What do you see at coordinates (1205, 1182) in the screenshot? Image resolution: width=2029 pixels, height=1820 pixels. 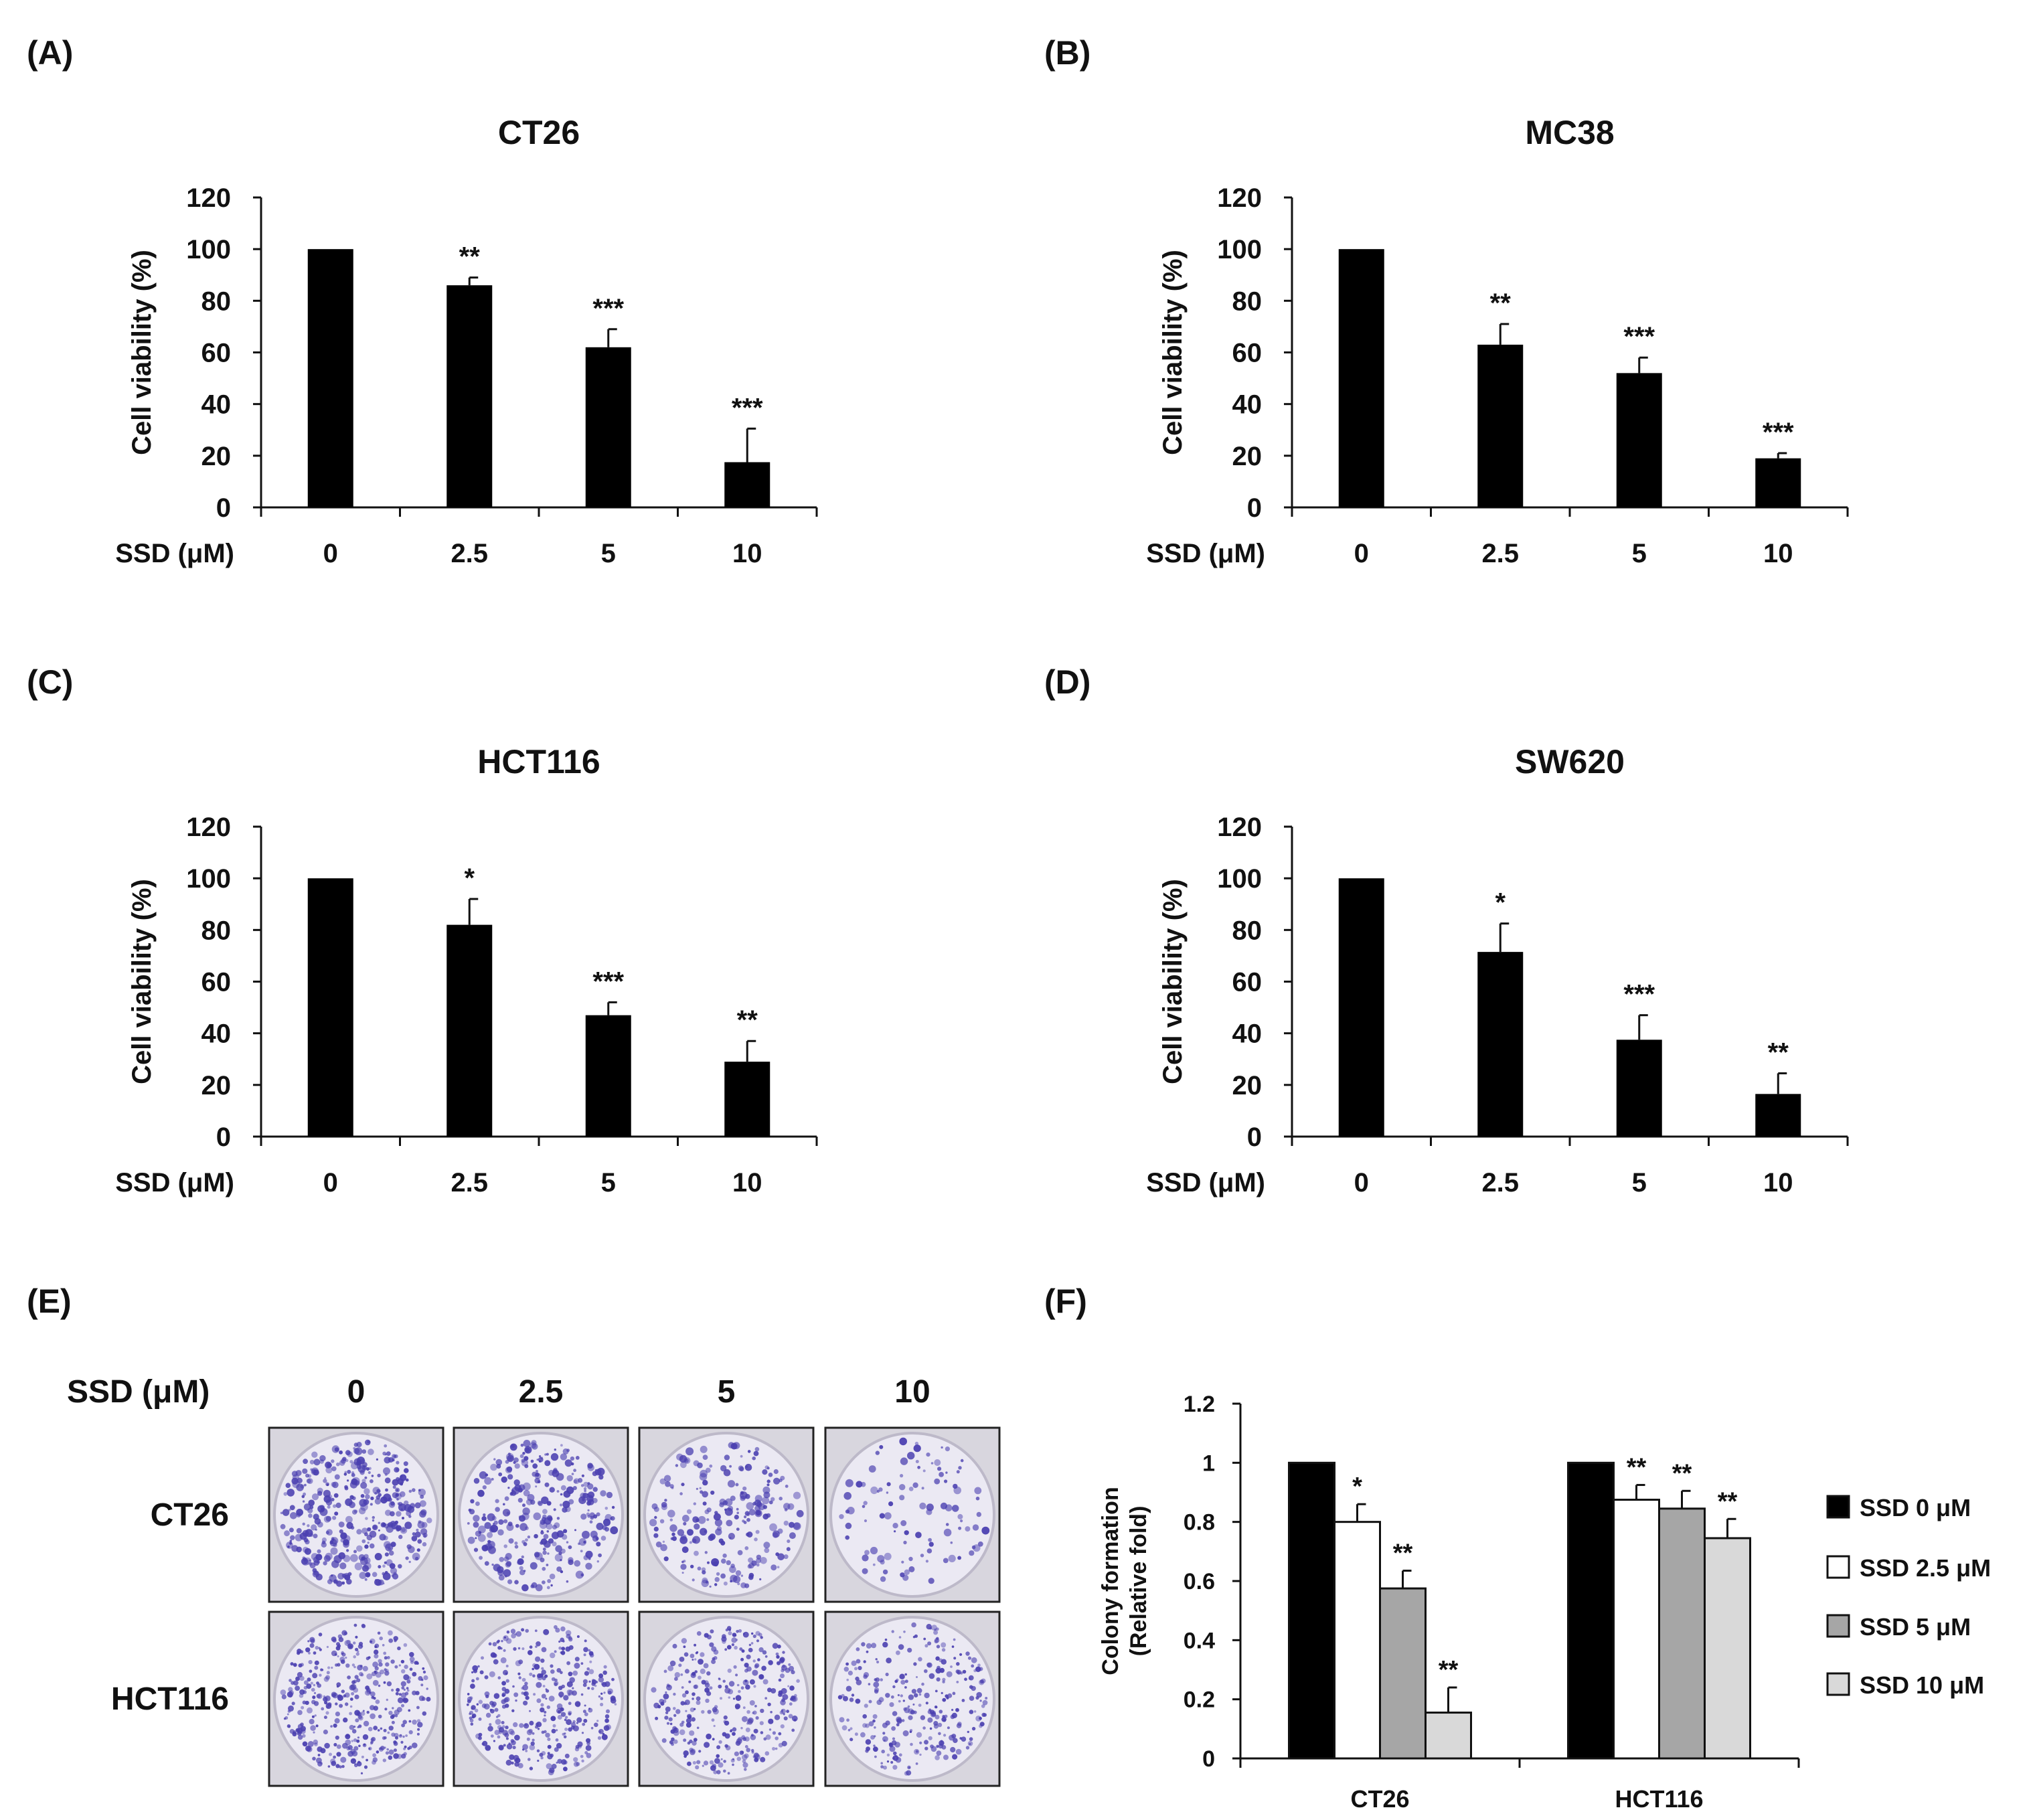 I see `x-axis-label: SSD (μM)` at bounding box center [1205, 1182].